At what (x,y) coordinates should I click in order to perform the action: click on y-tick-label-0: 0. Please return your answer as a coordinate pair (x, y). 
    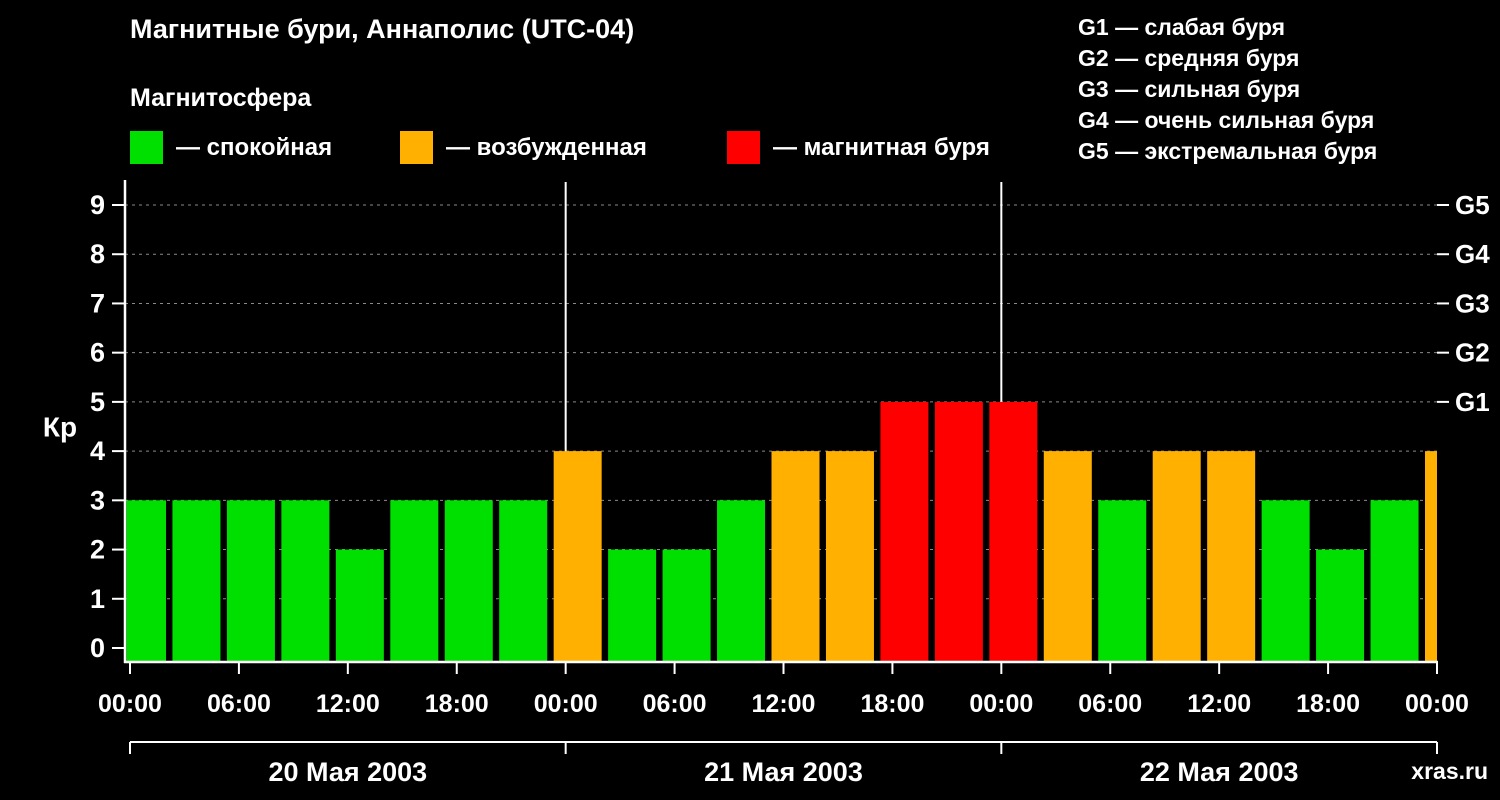
    Looking at the image, I should click on (97, 648).